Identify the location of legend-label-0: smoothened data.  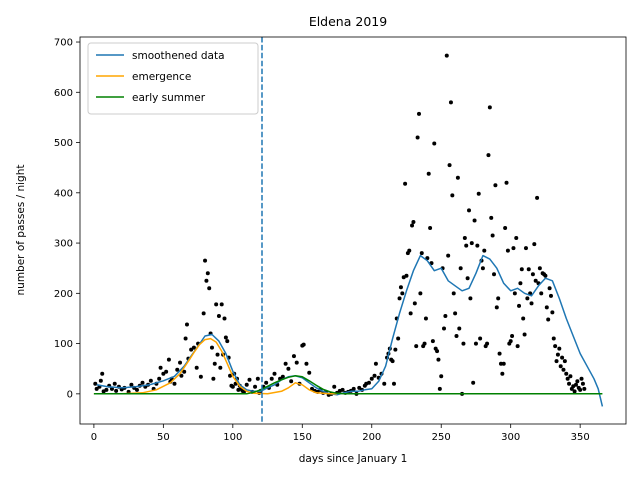
(178, 56).